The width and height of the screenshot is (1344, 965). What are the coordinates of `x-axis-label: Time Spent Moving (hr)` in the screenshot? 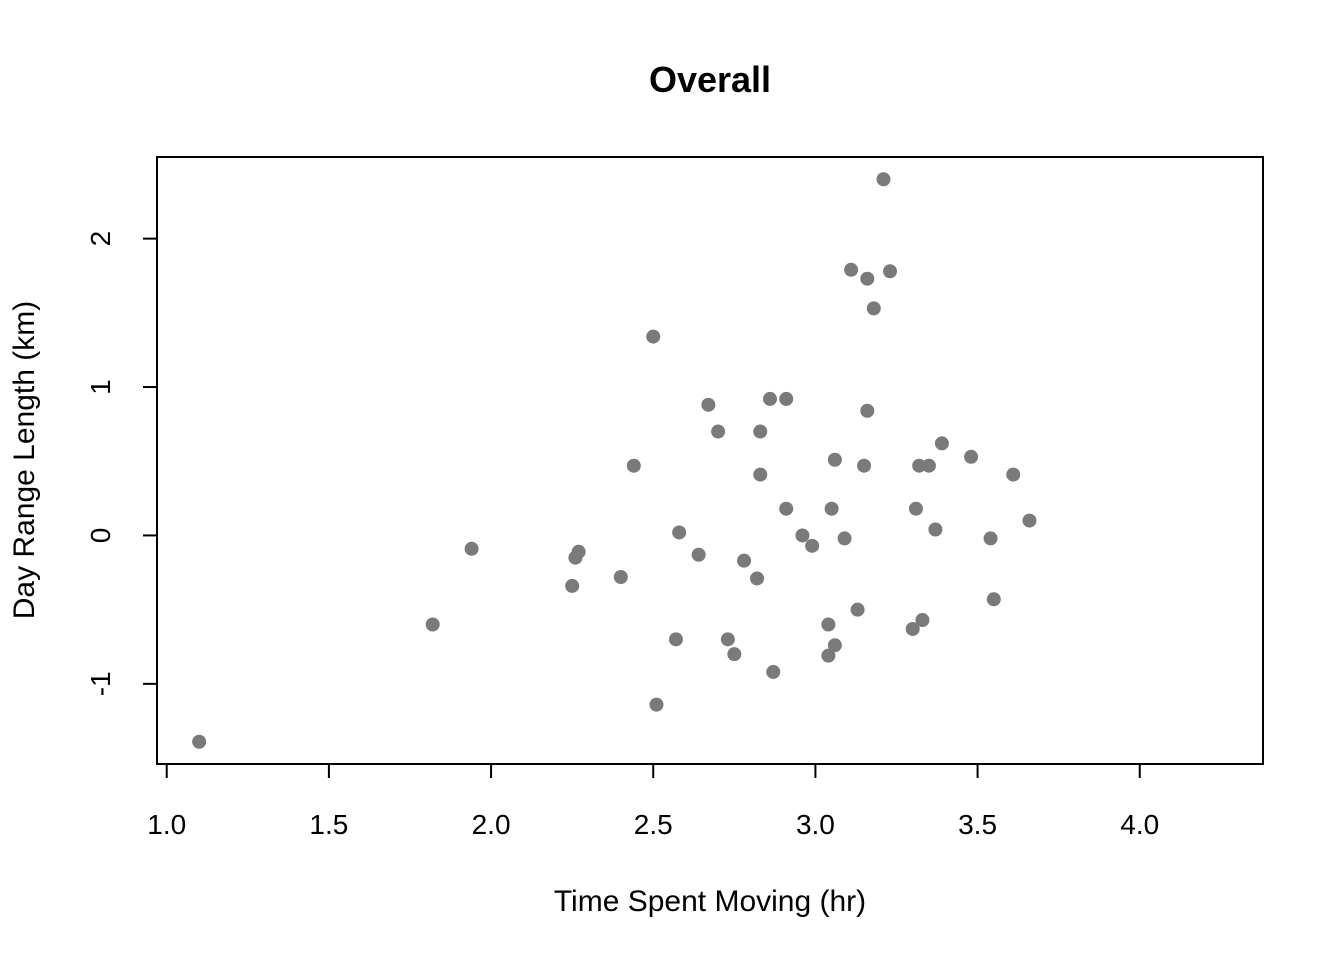 It's located at (710, 901).